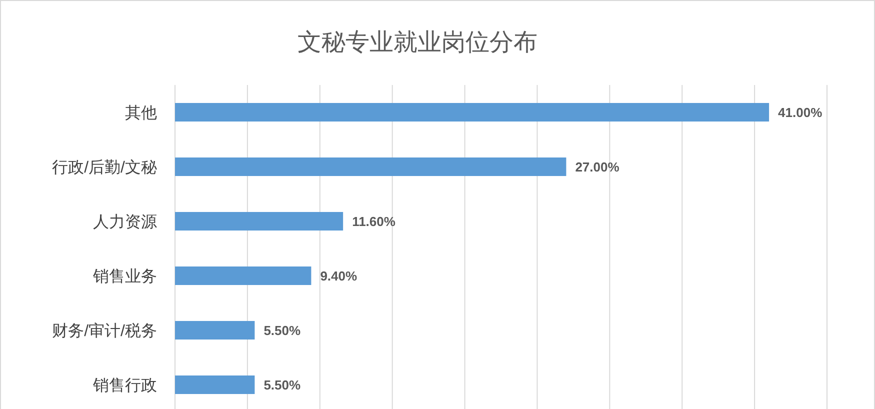 This screenshot has height=409, width=875. Describe the element at coordinates (800, 112) in the screenshot. I see `data-label: 41.00%` at that location.